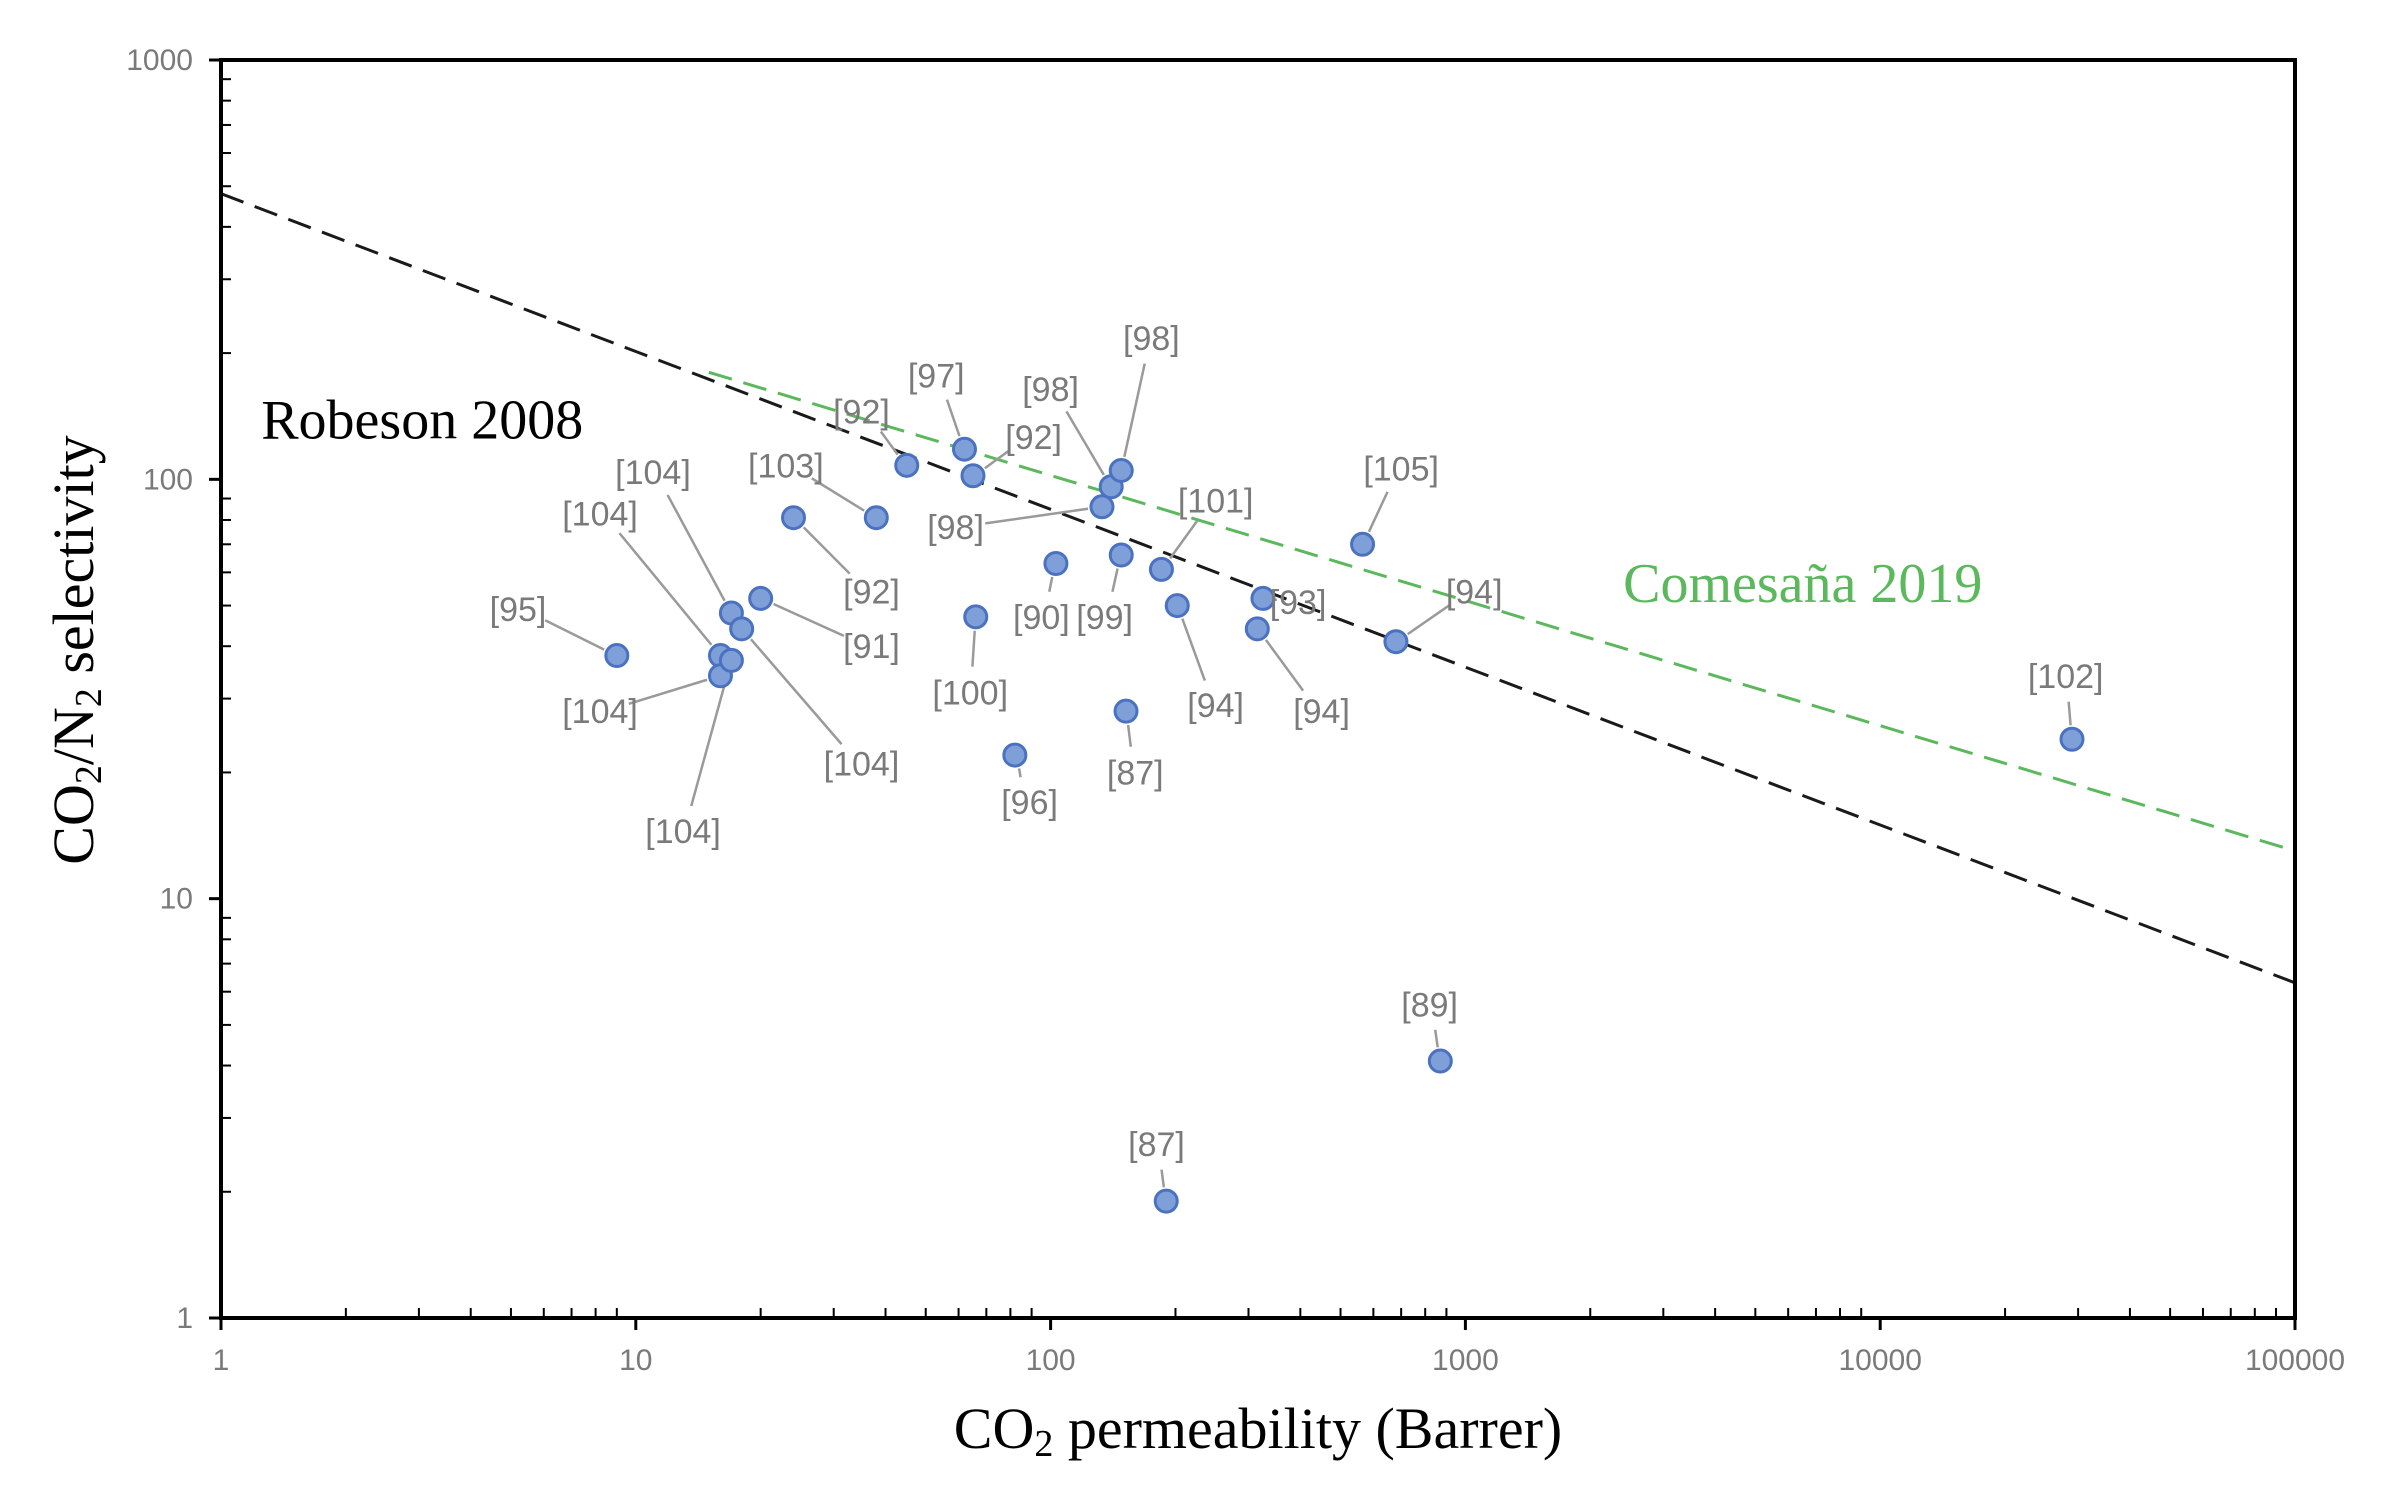  I want to click on y-axis-title-rest: selectivity, so click(73, 561).